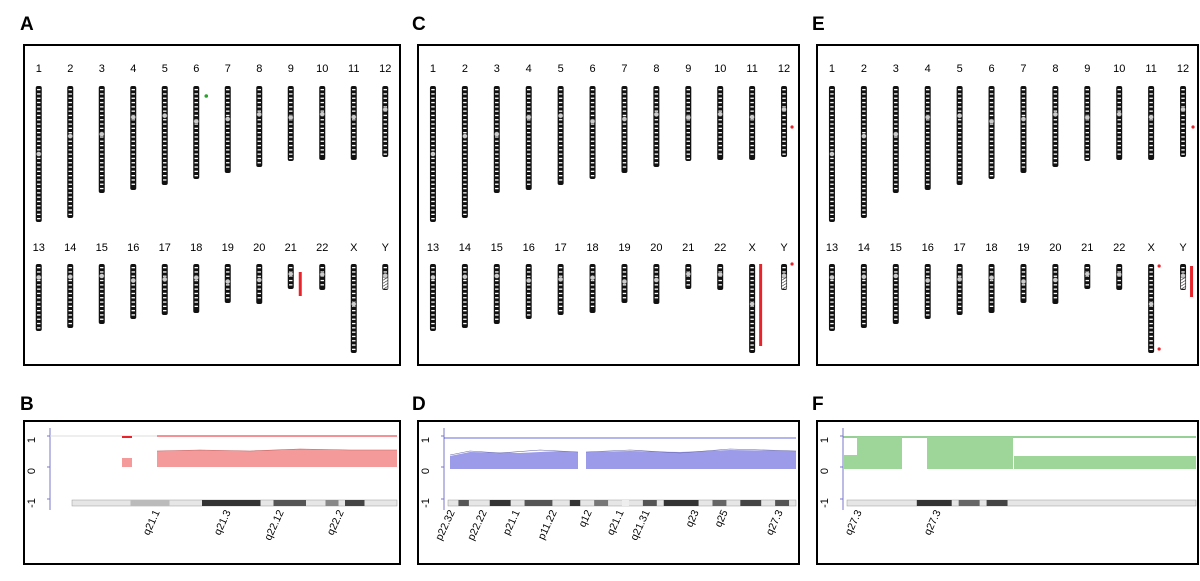 The width and height of the screenshot is (1200, 581). I want to click on centromere-X, so click(752, 304).